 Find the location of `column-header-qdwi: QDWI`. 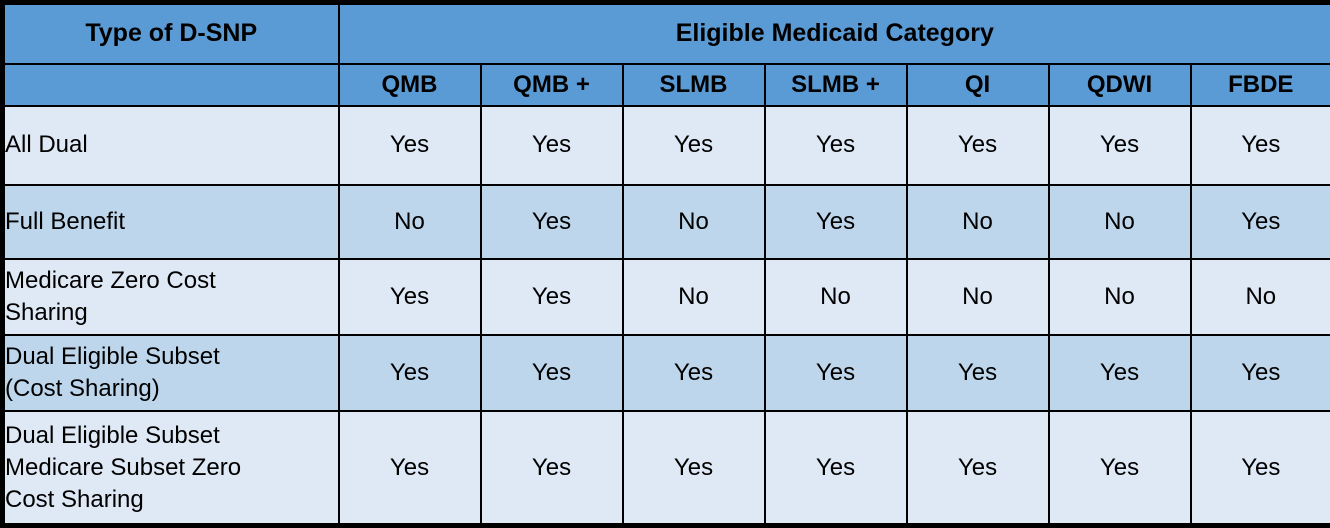

column-header-qdwi: QDWI is located at coordinates (1119, 85).